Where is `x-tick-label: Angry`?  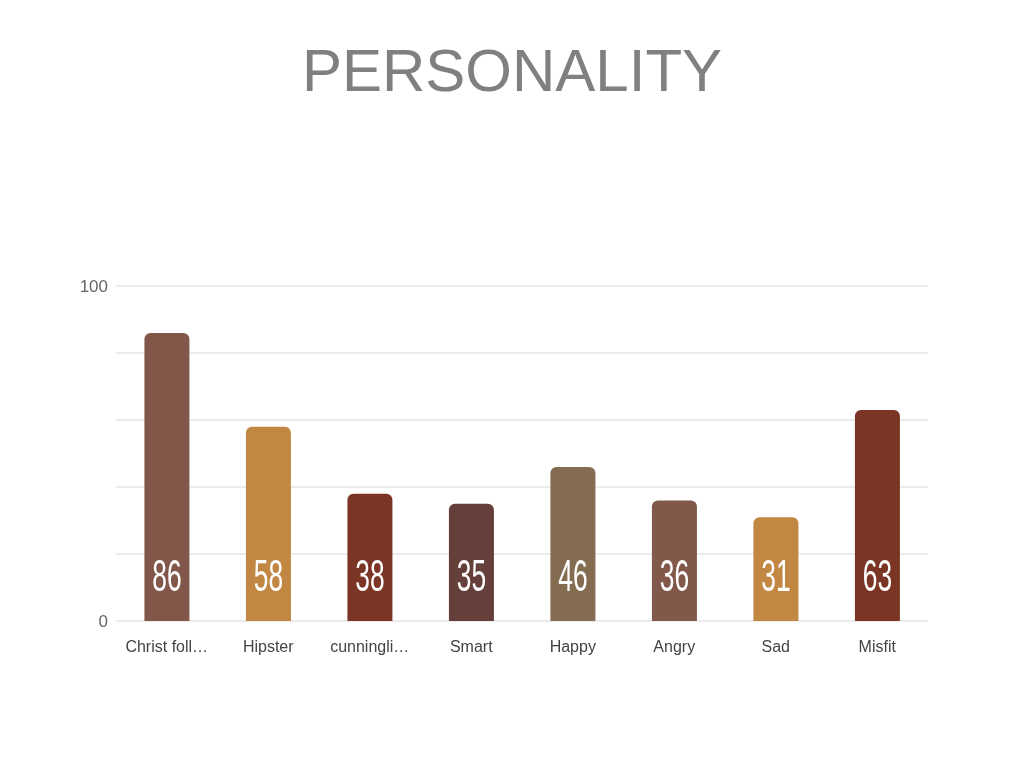 x-tick-label: Angry is located at coordinates (674, 647).